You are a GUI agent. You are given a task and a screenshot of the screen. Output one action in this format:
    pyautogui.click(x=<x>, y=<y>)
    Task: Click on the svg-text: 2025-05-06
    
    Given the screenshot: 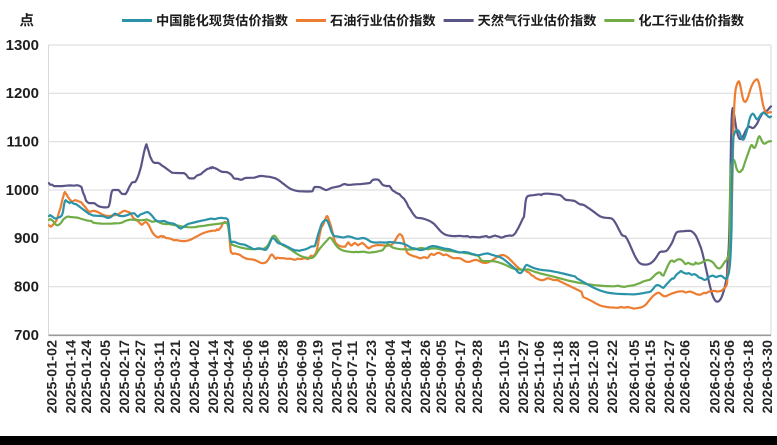 What is the action you would take?
    pyautogui.click(x=249, y=377)
    